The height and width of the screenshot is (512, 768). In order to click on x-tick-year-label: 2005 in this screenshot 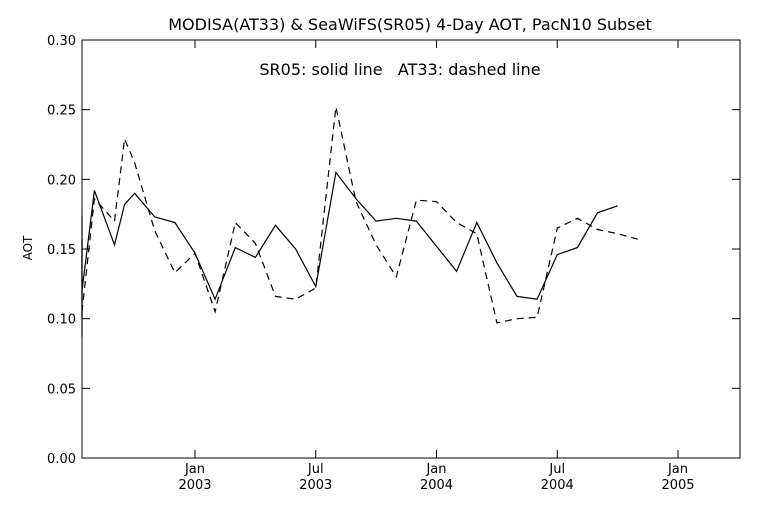, I will do `click(677, 485)`.